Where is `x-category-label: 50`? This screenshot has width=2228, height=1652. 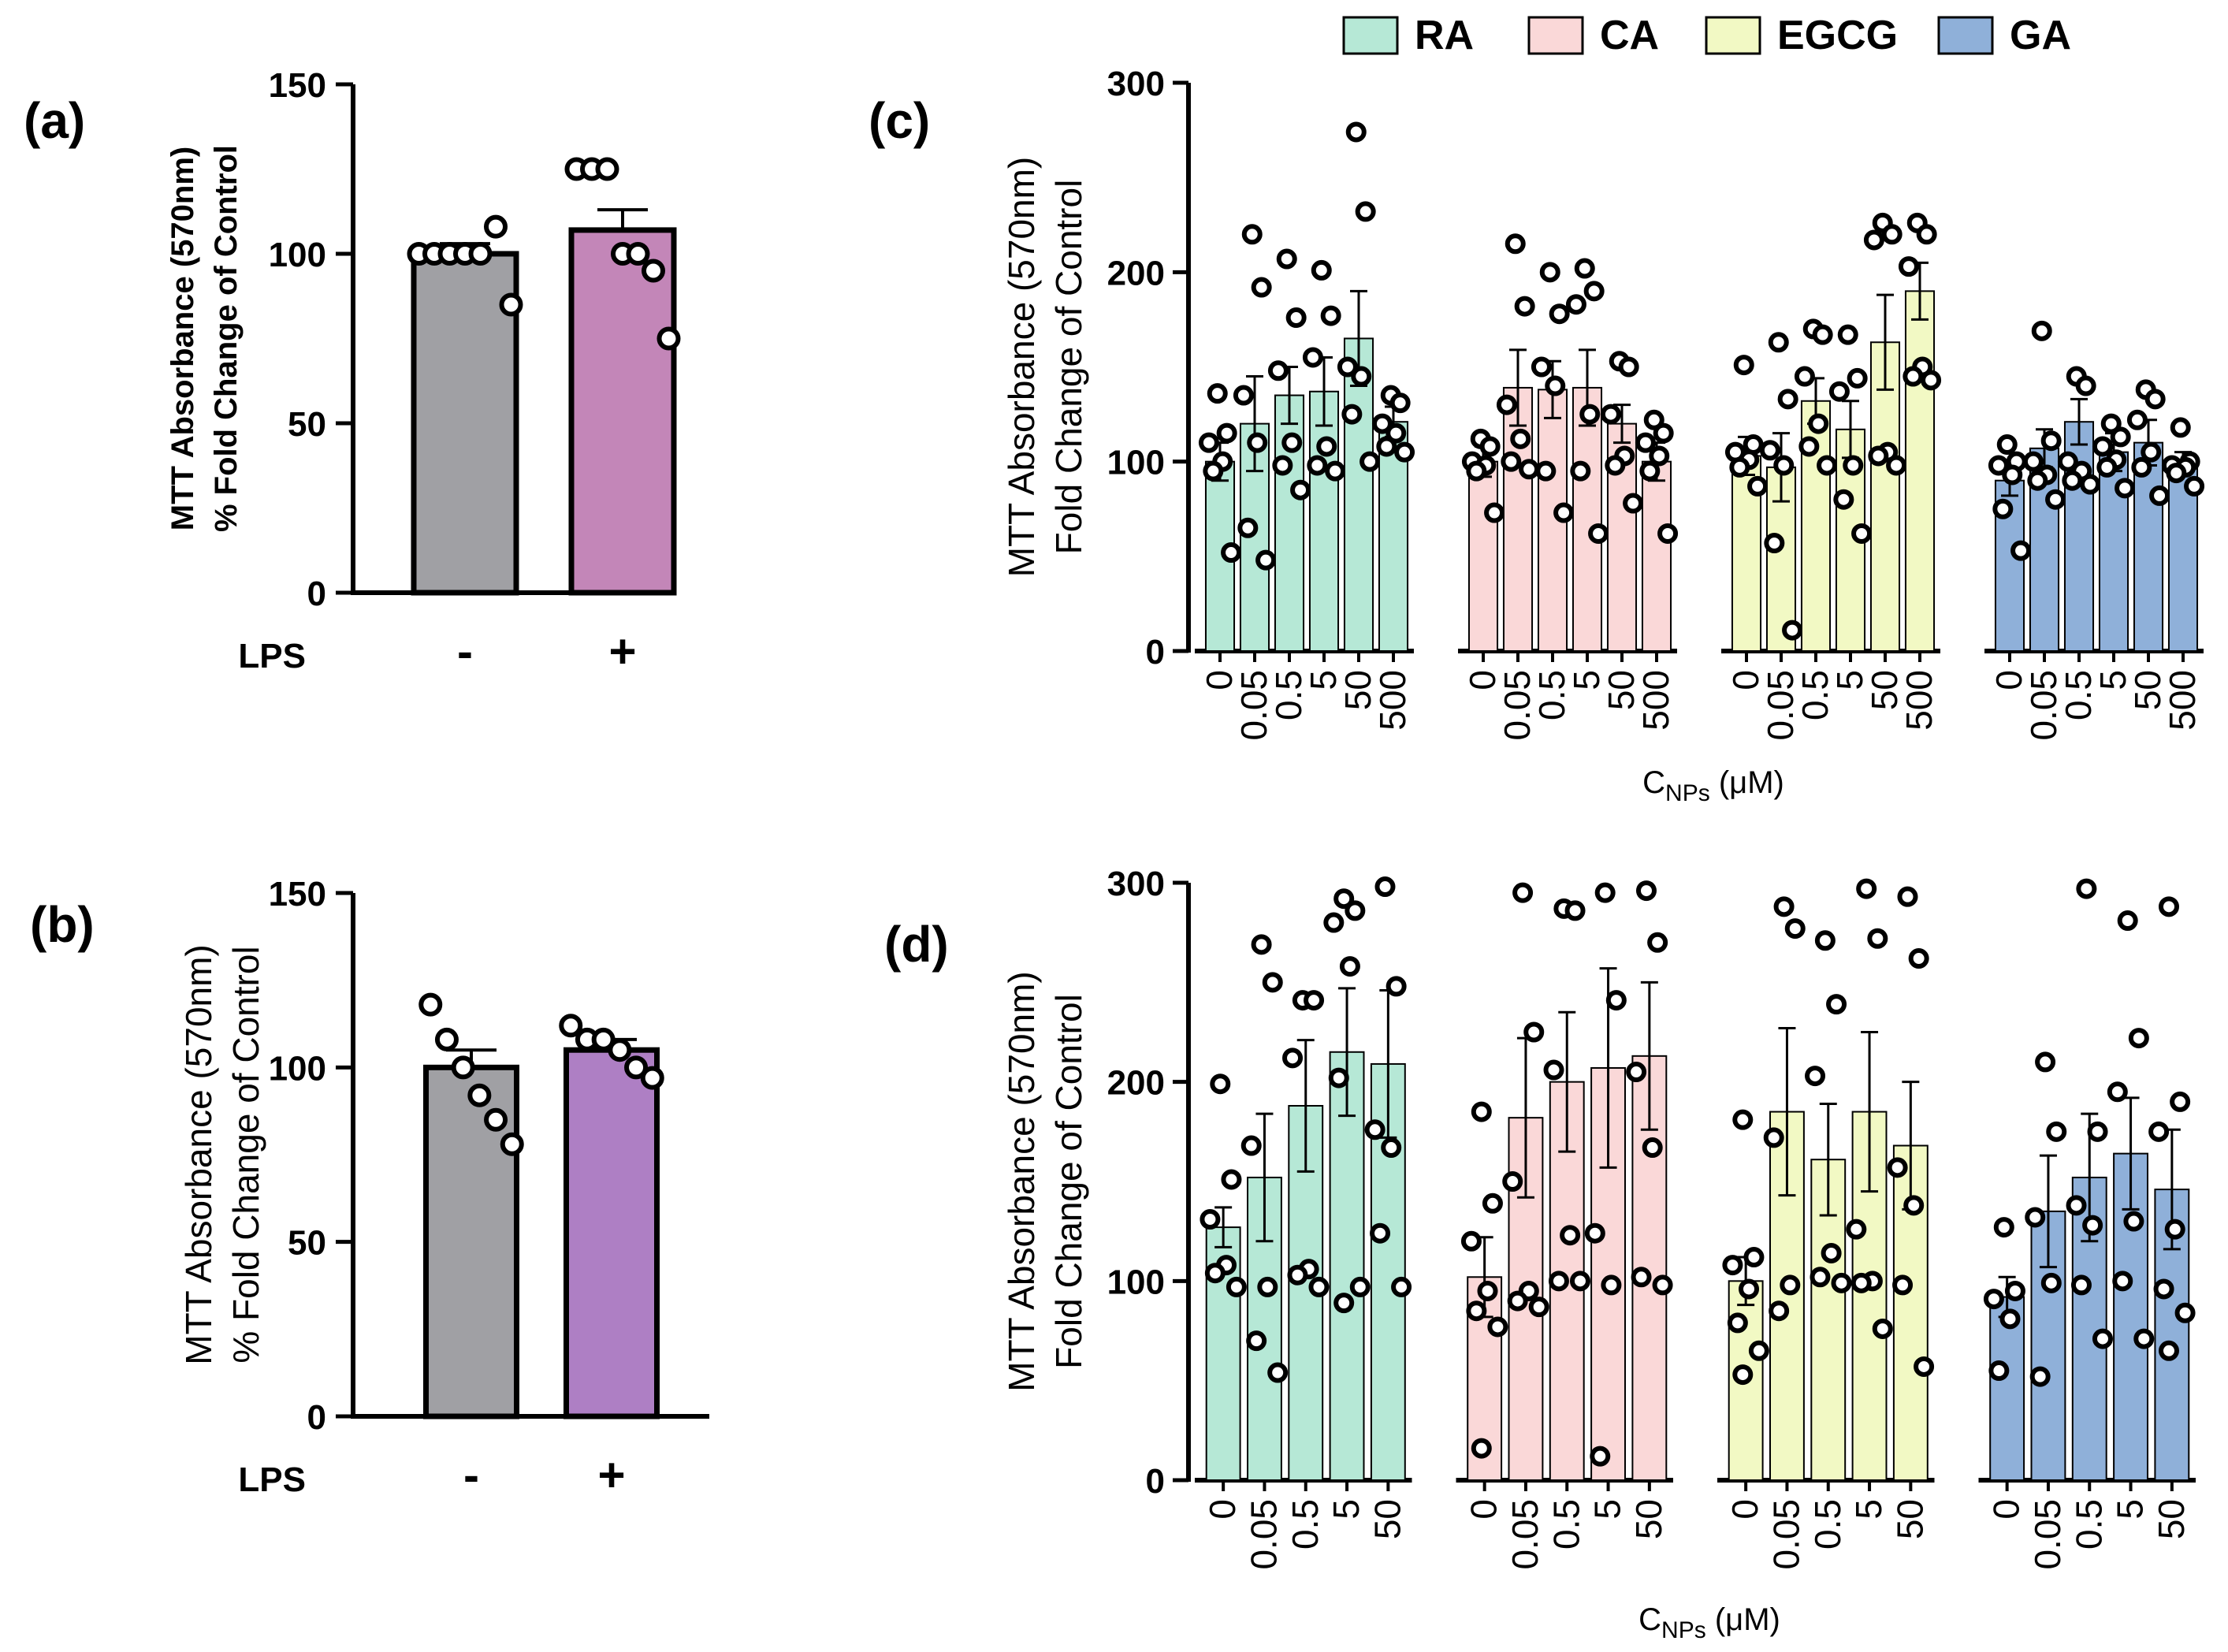 x-category-label: 50 is located at coordinates (1909, 1519).